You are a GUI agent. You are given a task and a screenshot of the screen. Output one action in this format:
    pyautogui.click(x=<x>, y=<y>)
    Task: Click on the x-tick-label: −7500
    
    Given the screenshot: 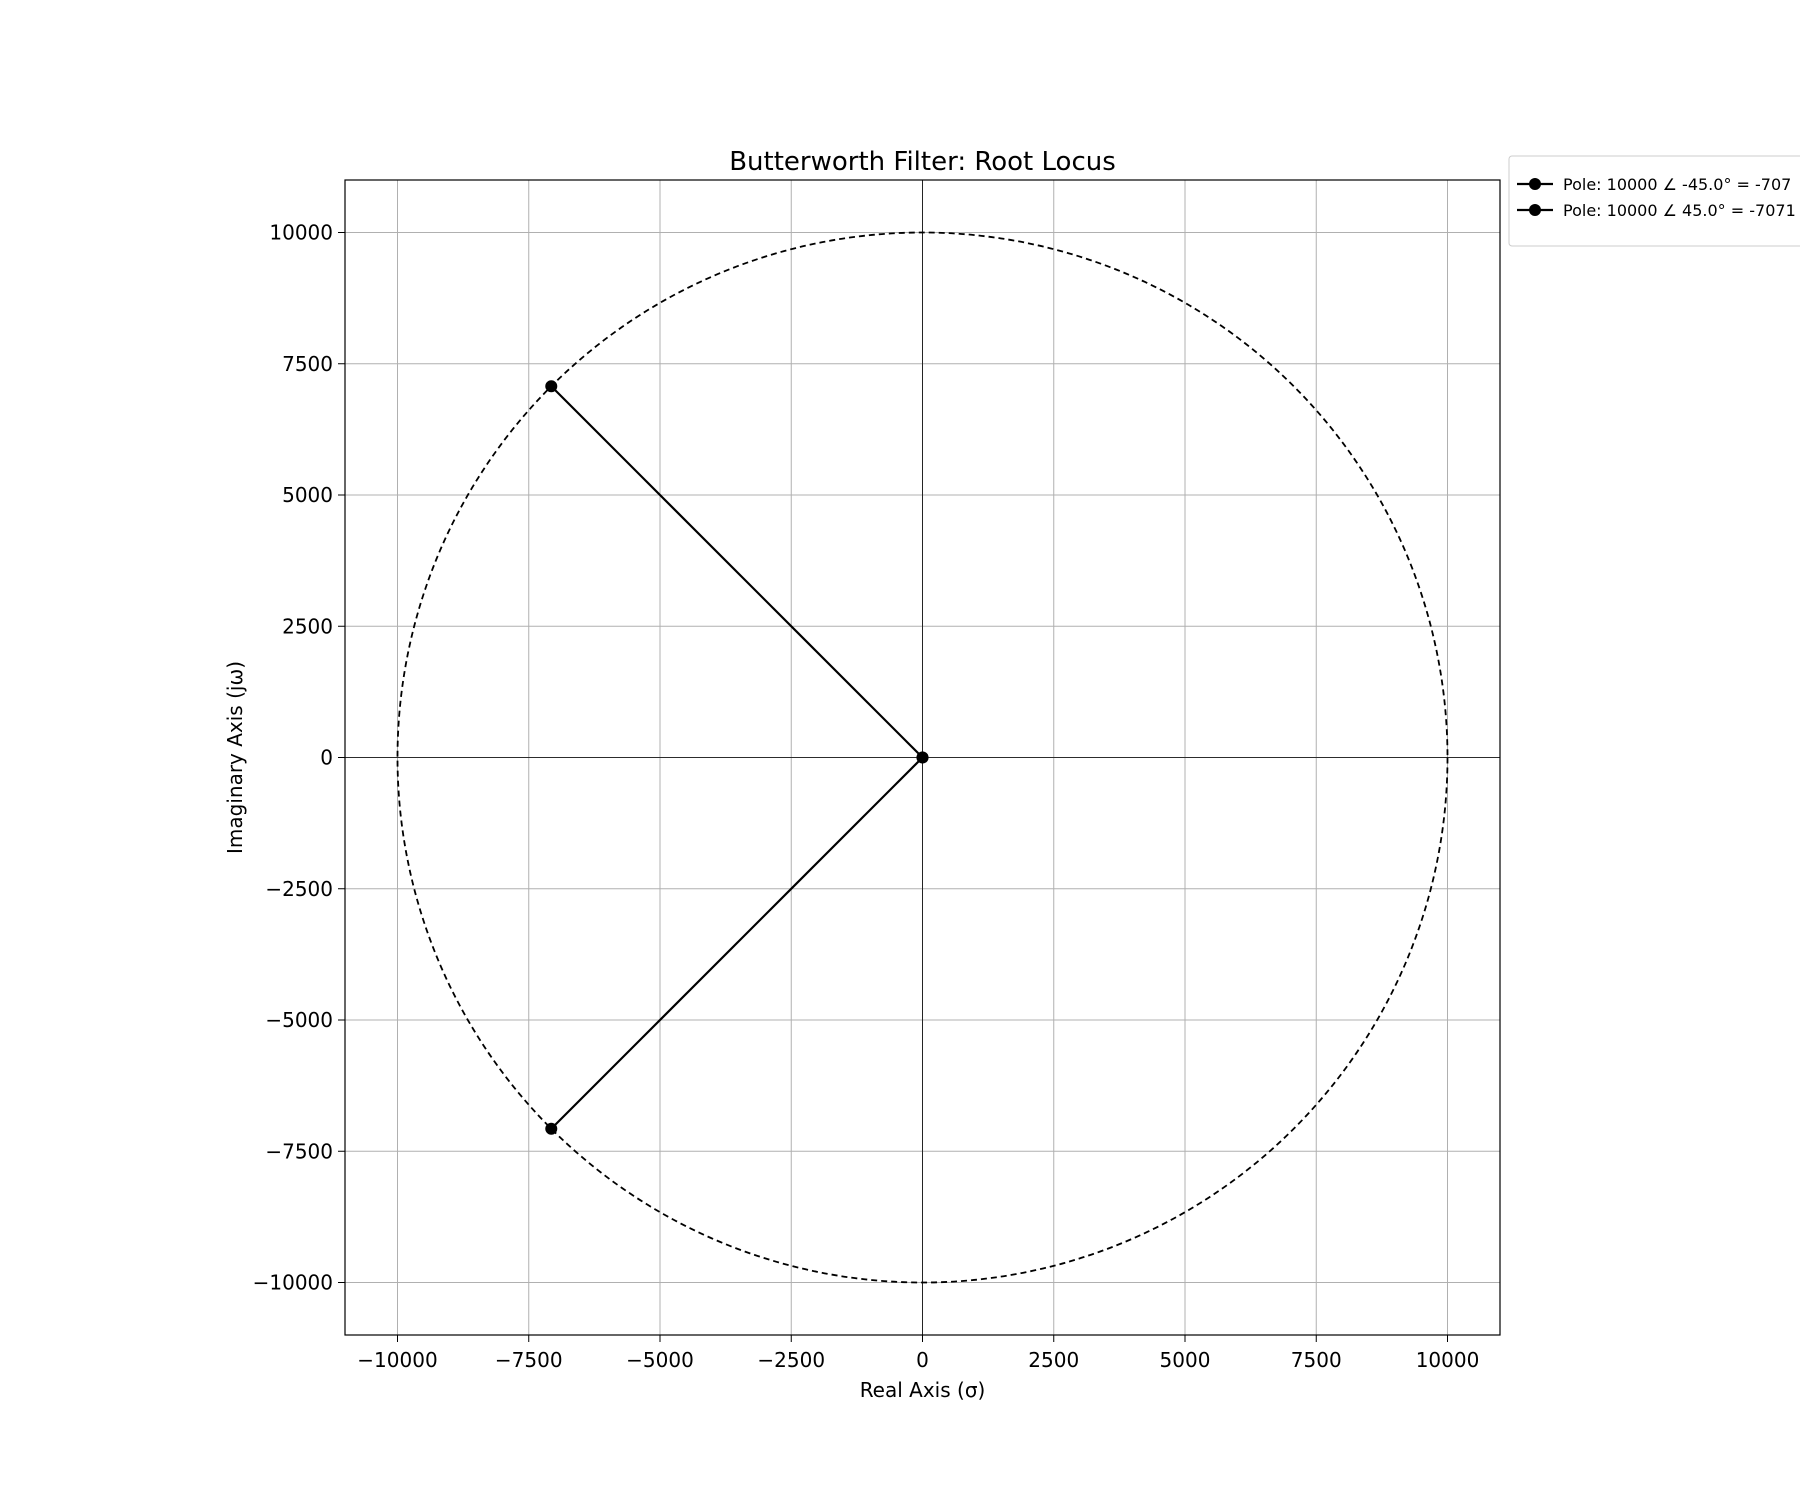 What is the action you would take?
    pyautogui.click(x=529, y=1360)
    